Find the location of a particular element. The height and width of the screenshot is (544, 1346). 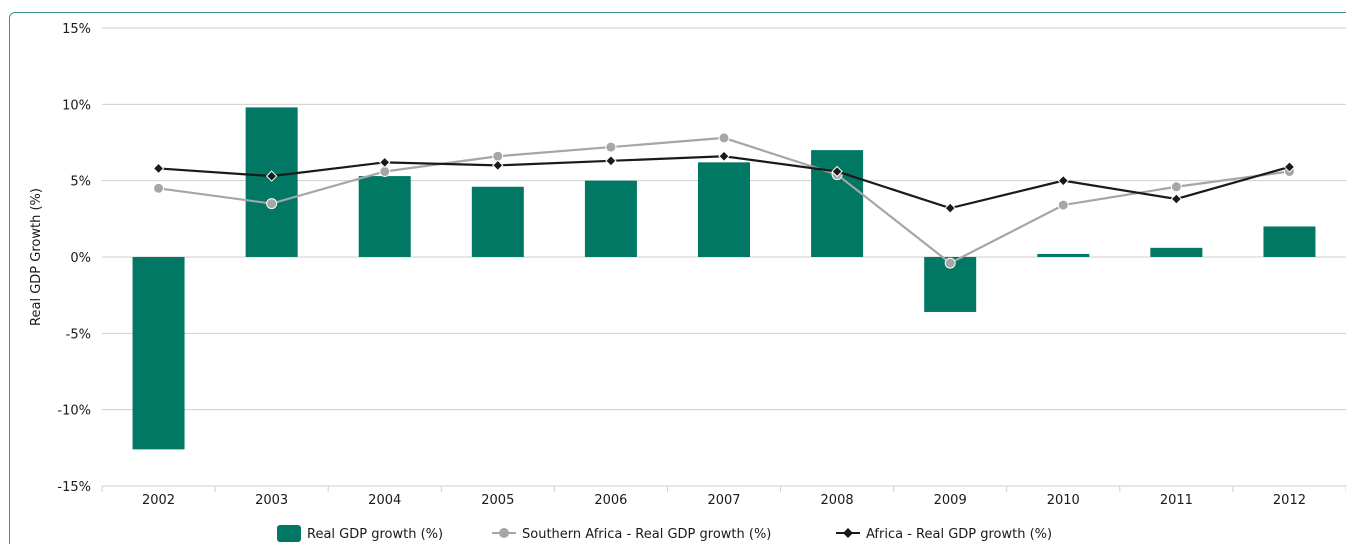

x-tick-label: 2004 is located at coordinates (384, 500).